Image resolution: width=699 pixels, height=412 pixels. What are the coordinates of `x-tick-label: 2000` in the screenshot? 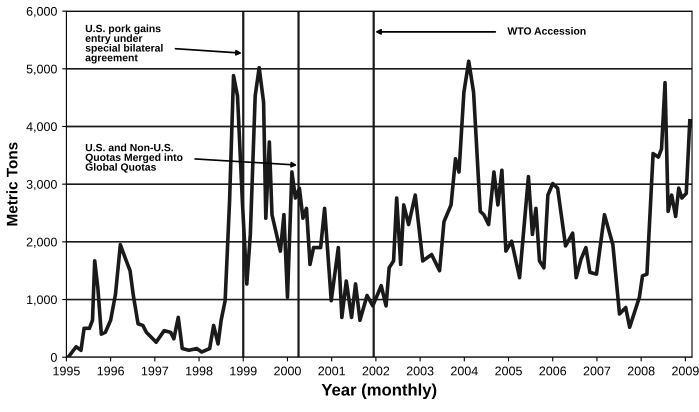 It's located at (287, 371).